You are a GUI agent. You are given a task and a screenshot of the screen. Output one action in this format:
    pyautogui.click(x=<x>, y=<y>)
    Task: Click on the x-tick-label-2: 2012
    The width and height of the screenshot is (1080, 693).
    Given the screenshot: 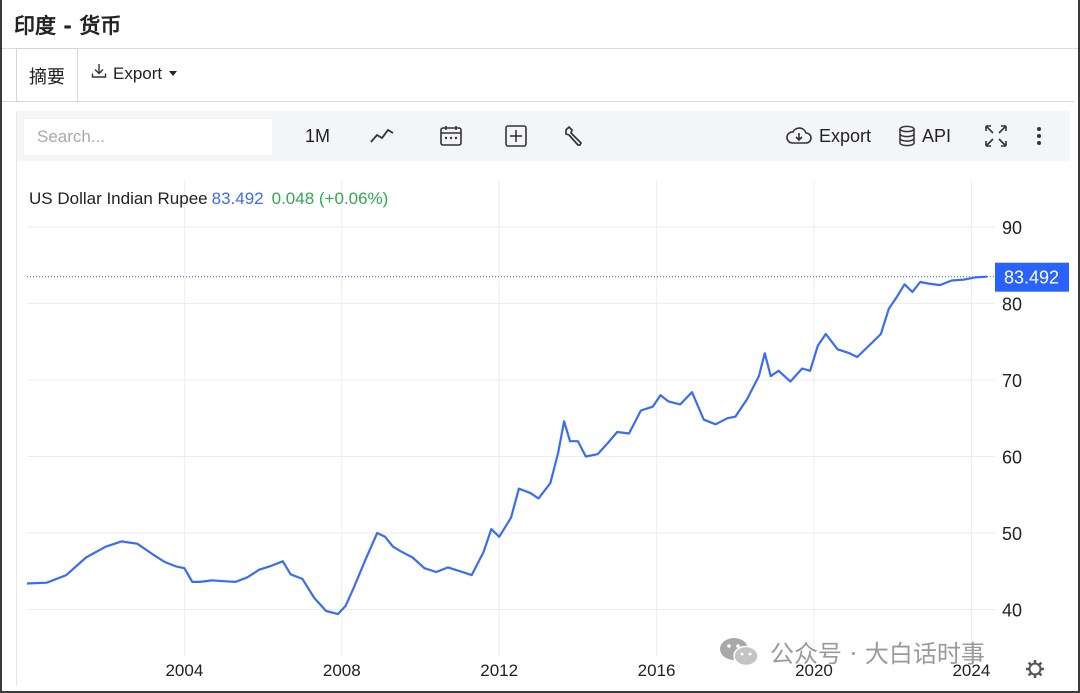 What is the action you would take?
    pyautogui.click(x=499, y=670)
    